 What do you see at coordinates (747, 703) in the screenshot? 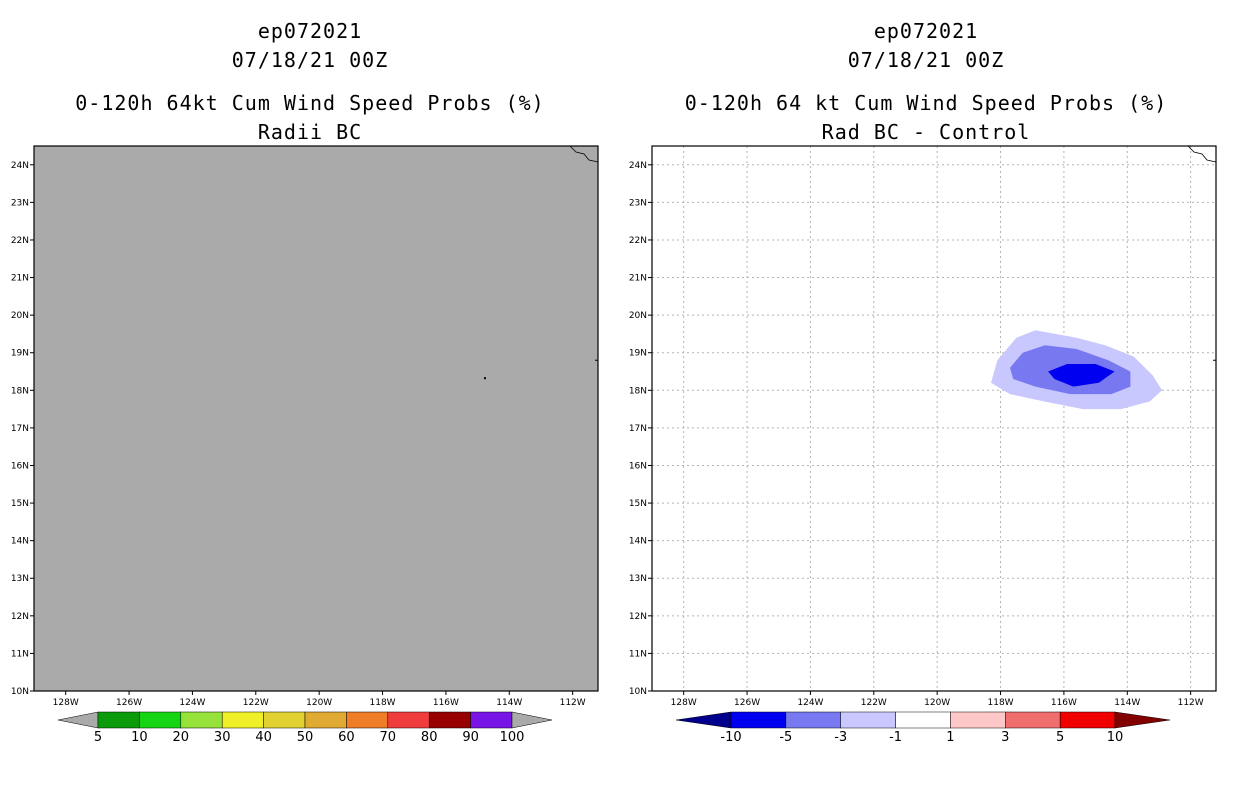
I see `x-tick-label: 126W` at bounding box center [747, 703].